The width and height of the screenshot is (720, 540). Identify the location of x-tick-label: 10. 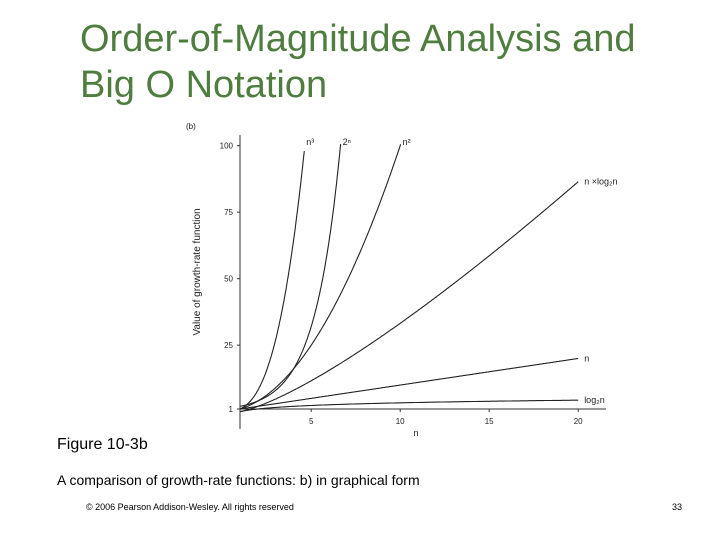
(400, 421).